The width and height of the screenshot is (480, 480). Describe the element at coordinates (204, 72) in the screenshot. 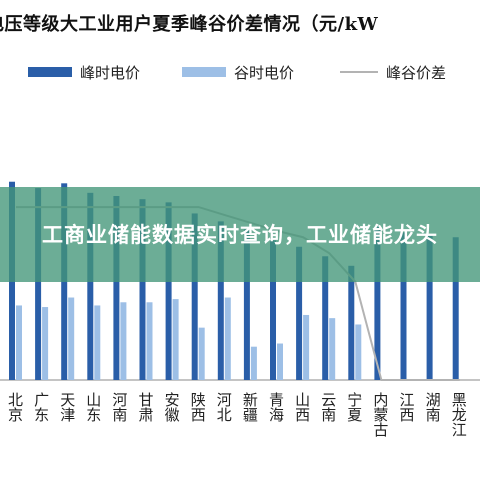

I see `legend-swatch-valley` at that location.